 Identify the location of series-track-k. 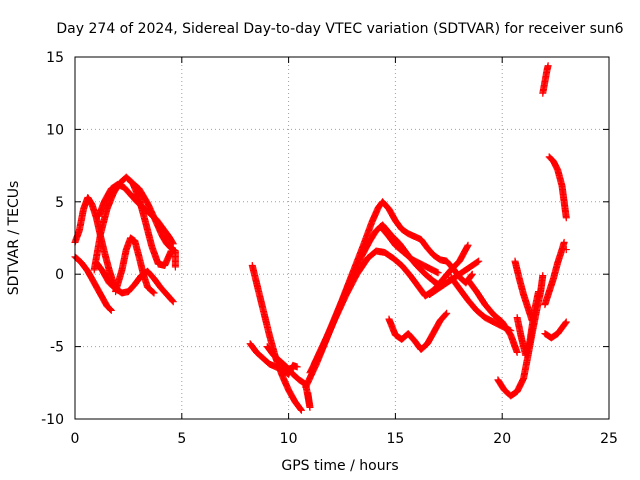
(391, 287).